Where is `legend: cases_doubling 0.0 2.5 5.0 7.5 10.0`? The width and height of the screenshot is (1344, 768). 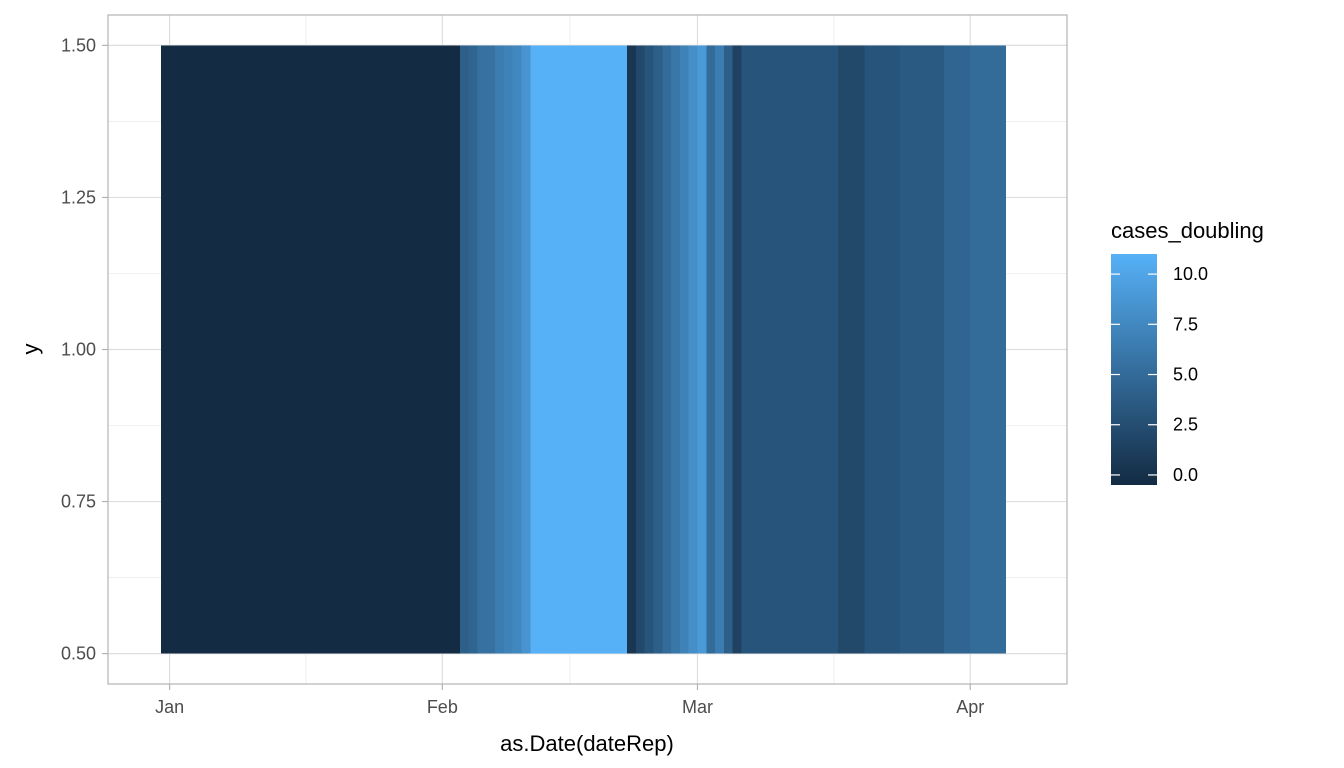
legend: cases_doubling 0.0 2.5 5.0 7.5 10.0 is located at coordinates (1187, 351).